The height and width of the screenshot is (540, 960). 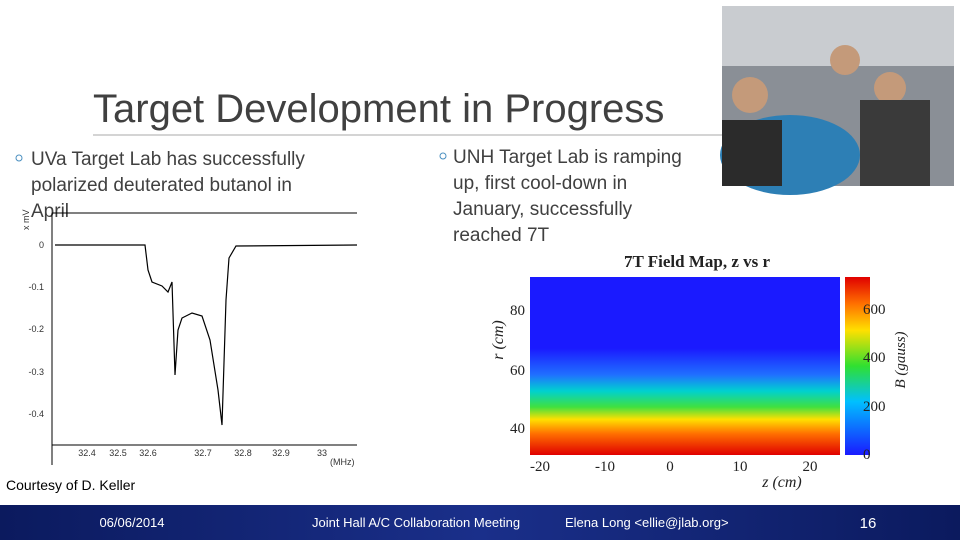 I want to click on x-axis-label: z (cm), so click(x=781, y=482).